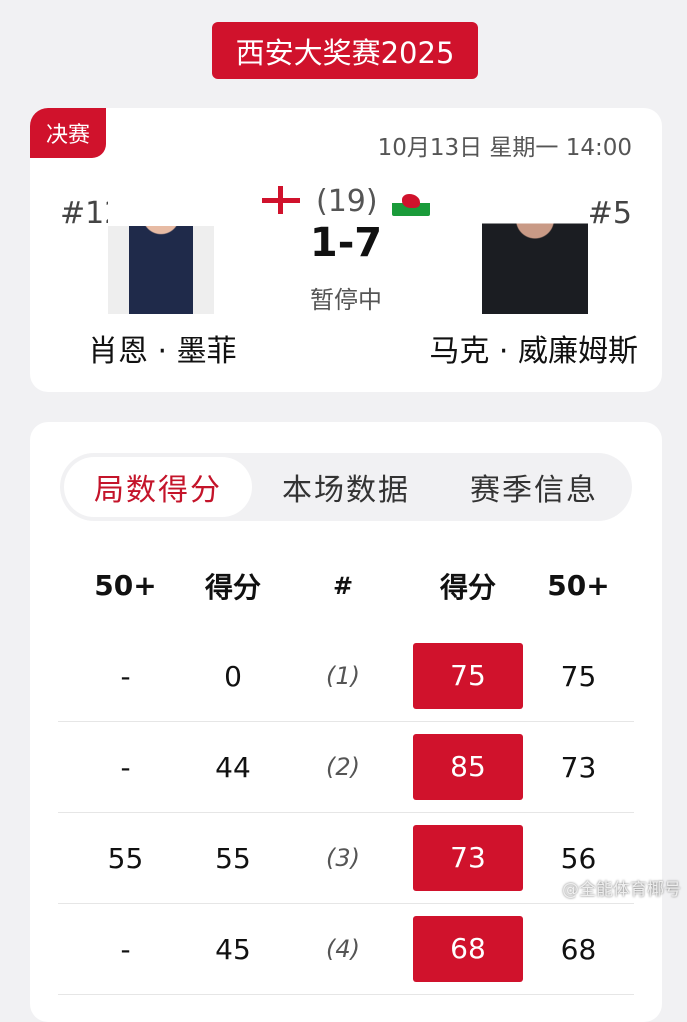 This screenshot has height=1022, width=687. I want to click on player2-name: 马克 · 威廉姆斯, so click(533, 351).